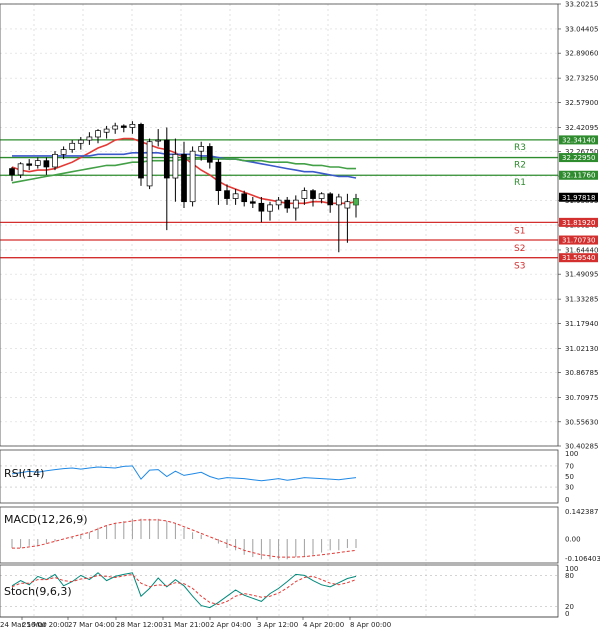  What do you see at coordinates (581, 349) in the screenshot?
I see `price-tick-label: 31.02130` at bounding box center [581, 349].